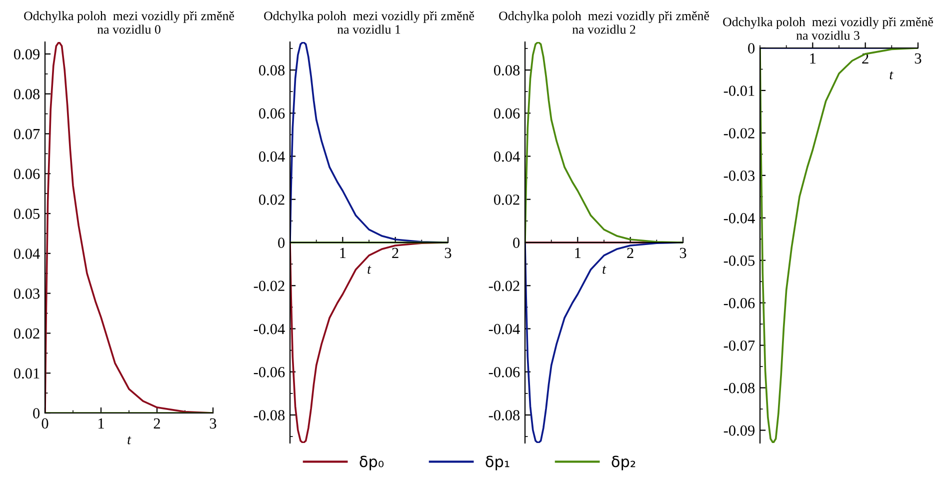 This screenshot has width=940, height=484. Describe the element at coordinates (739, 91) in the screenshot. I see `y-tick-label: -0.01` at that location.